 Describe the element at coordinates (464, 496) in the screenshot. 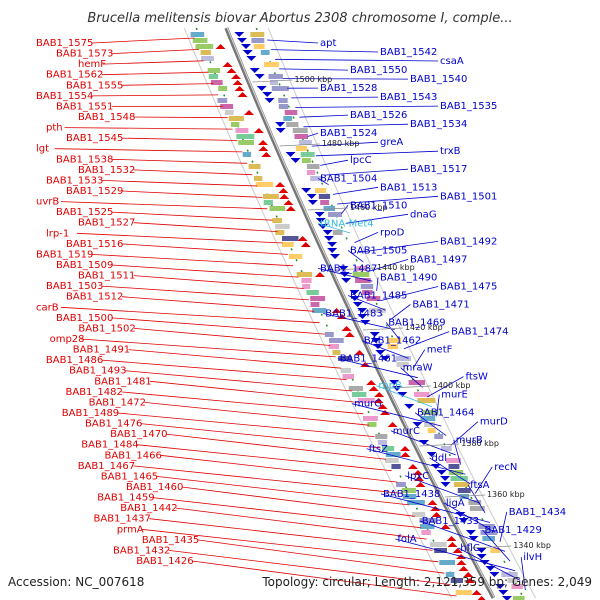

I see `kbp-tick-mark` at that location.